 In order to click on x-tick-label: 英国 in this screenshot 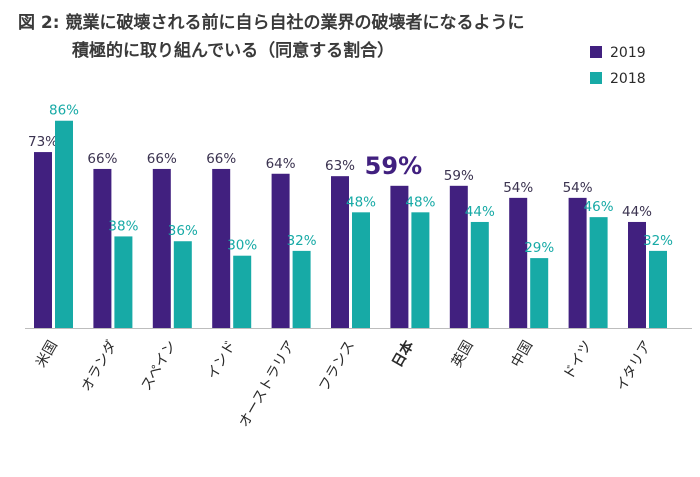, I will do `click(462, 354)`.